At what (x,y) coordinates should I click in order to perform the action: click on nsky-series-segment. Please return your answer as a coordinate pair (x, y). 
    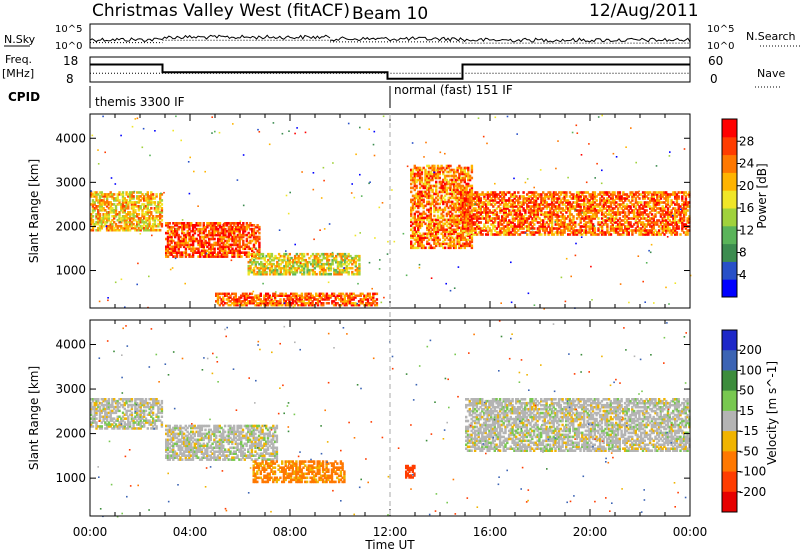
    Looking at the image, I should click on (396, 39).